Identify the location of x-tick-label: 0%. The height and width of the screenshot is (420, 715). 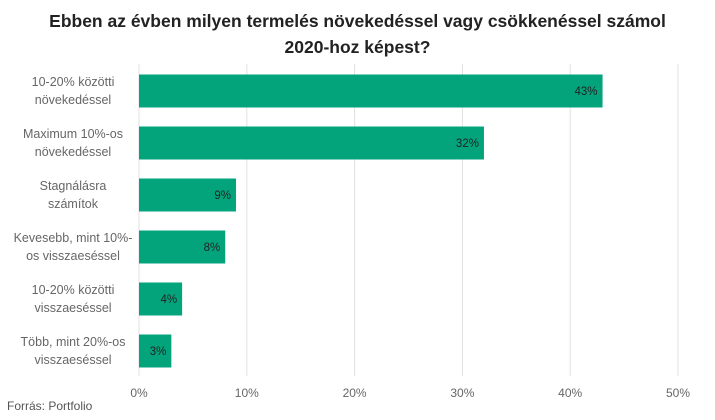
(139, 393).